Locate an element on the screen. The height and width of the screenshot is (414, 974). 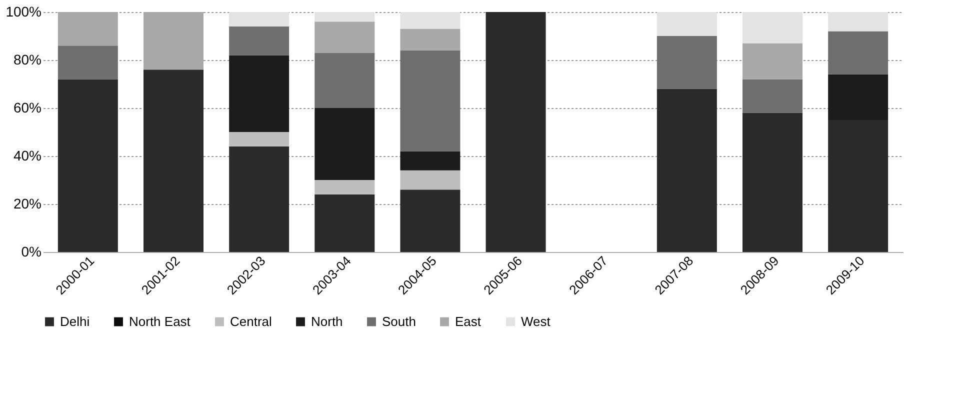
y-tick-label: 80% is located at coordinates (27, 60).